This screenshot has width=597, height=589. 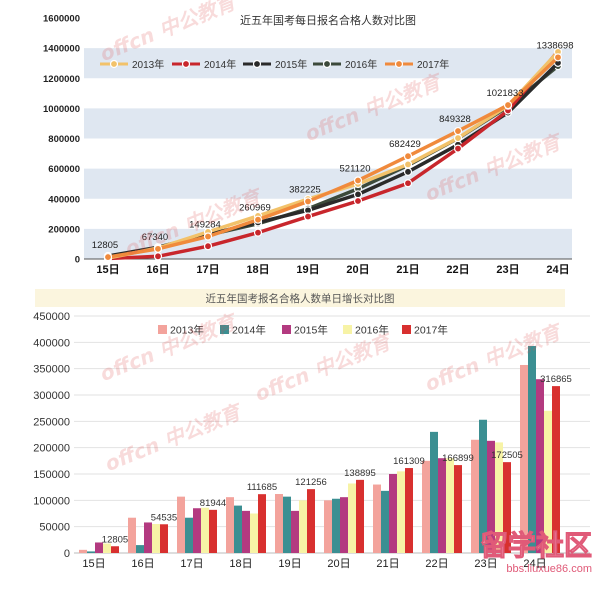 What do you see at coordinates (93, 564) in the screenshot?
I see `x-tick-label: 15日` at bounding box center [93, 564].